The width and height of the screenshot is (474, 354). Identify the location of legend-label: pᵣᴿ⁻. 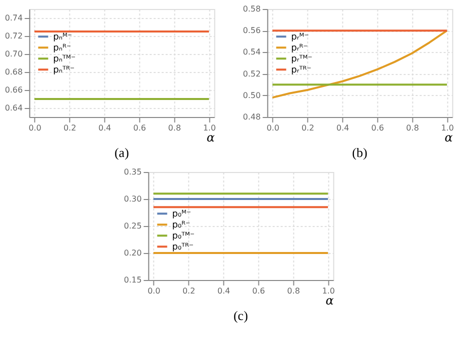
(299, 49).